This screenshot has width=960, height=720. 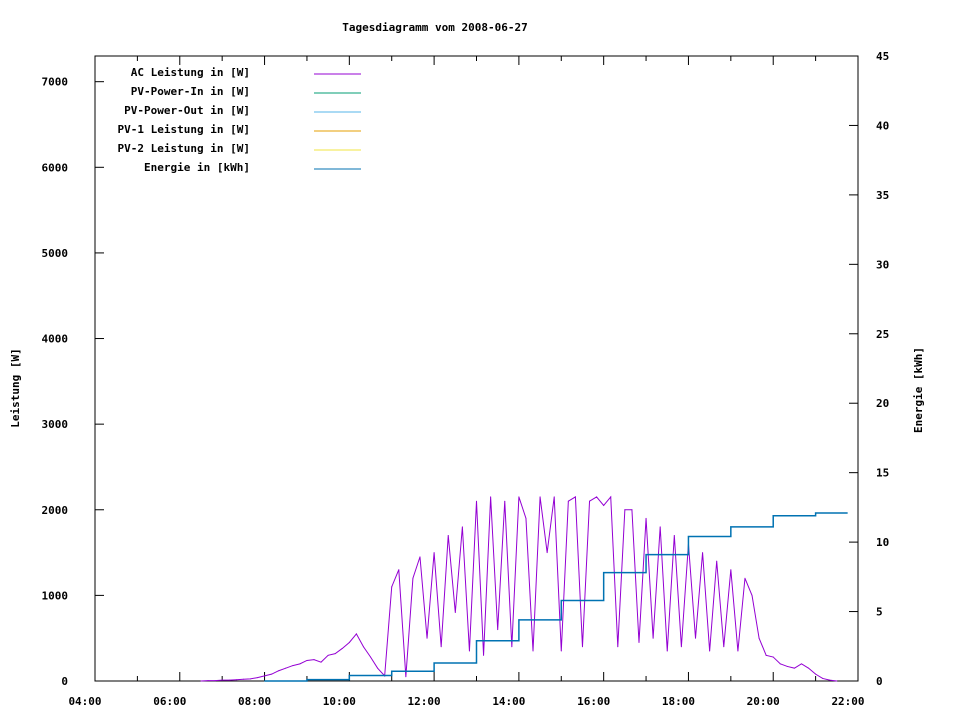 I want to click on y2-tick-label: 30, so click(x=882, y=264).